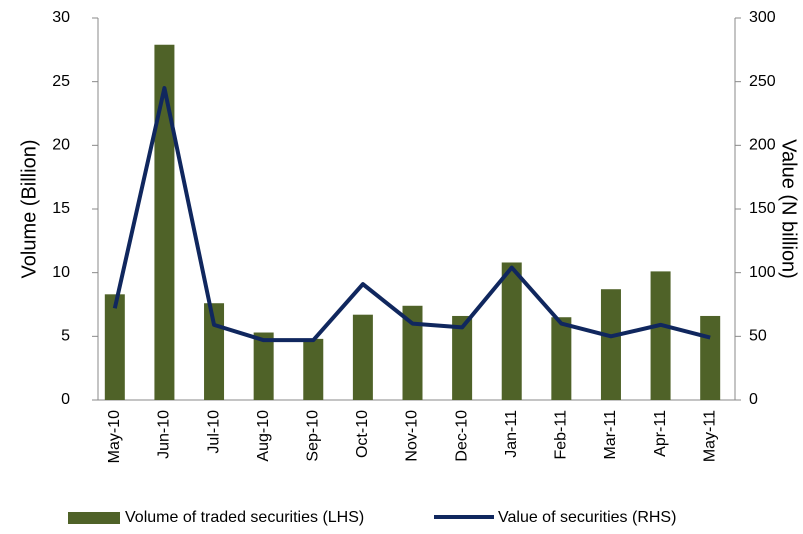  I want to click on x-tick-label: Feb-11, so click(561, 435).